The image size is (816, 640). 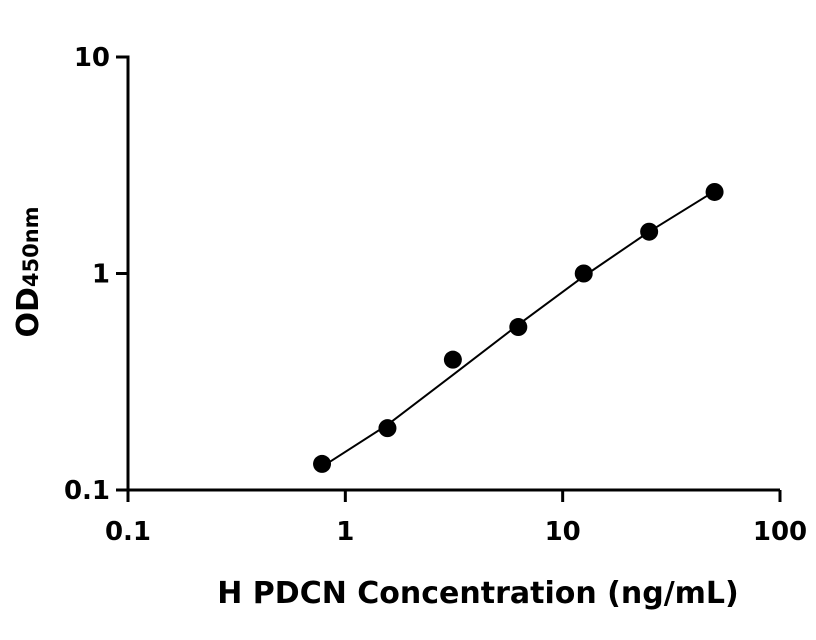 I want to click on y-axis-label: OD450nm, so click(x=28, y=271).